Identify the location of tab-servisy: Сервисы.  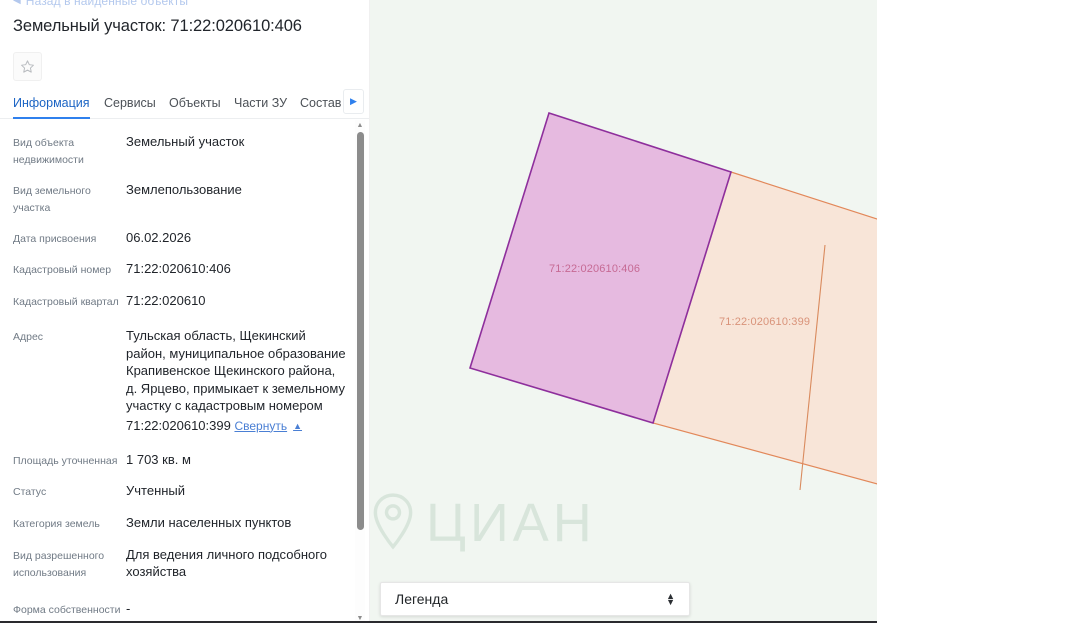
(130, 103).